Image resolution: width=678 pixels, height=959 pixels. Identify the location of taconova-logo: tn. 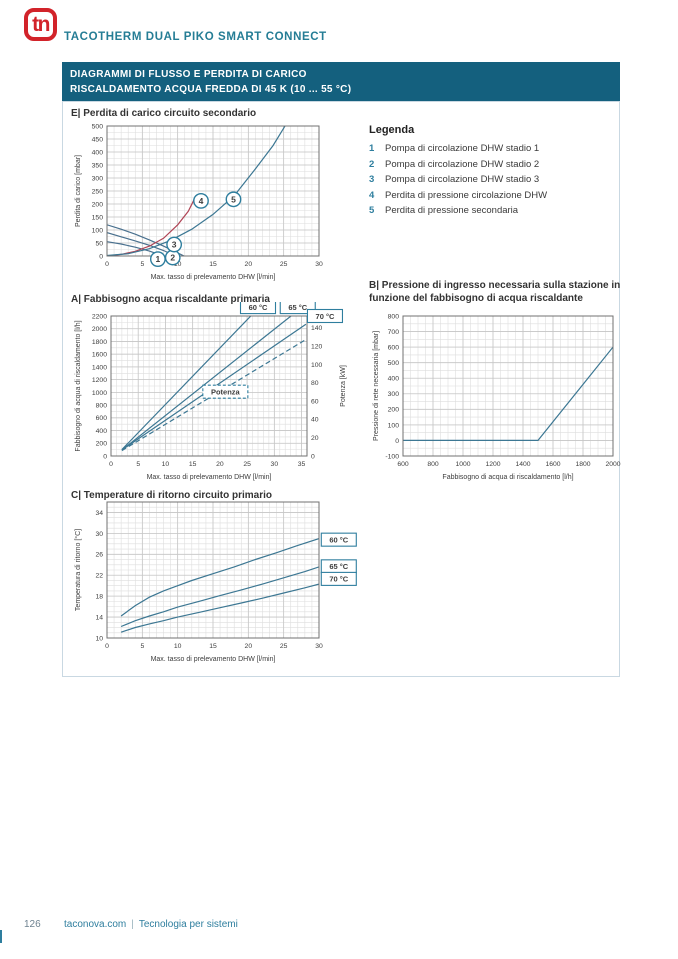
(40, 24).